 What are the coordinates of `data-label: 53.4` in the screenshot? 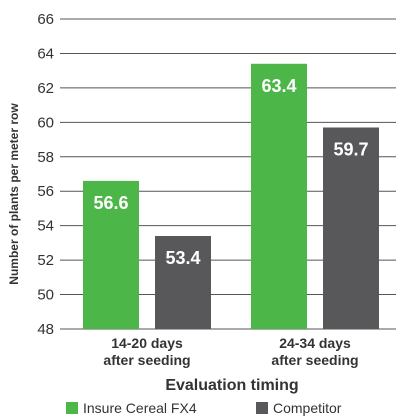 It's located at (182, 258).